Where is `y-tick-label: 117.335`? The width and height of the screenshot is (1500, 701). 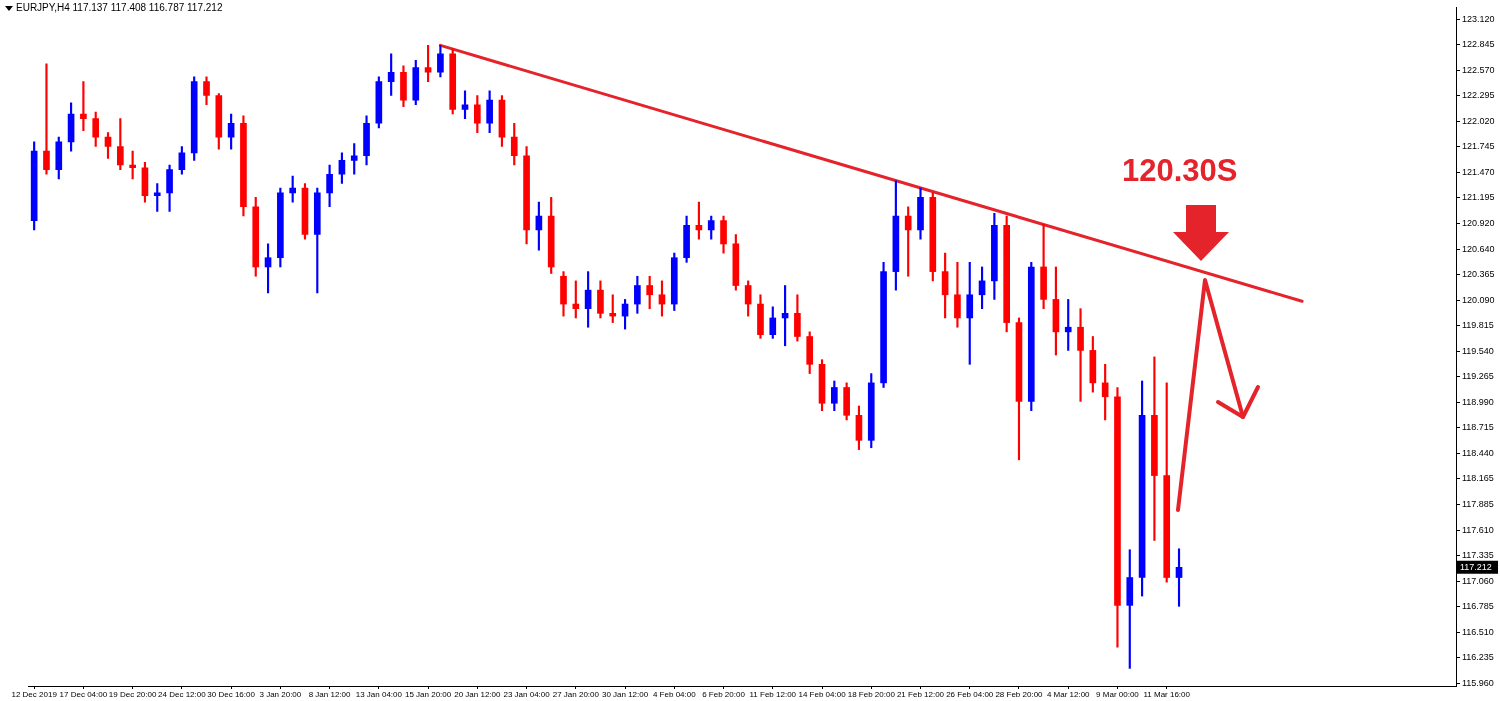
y-tick-label: 117.335 is located at coordinates (1478, 555).